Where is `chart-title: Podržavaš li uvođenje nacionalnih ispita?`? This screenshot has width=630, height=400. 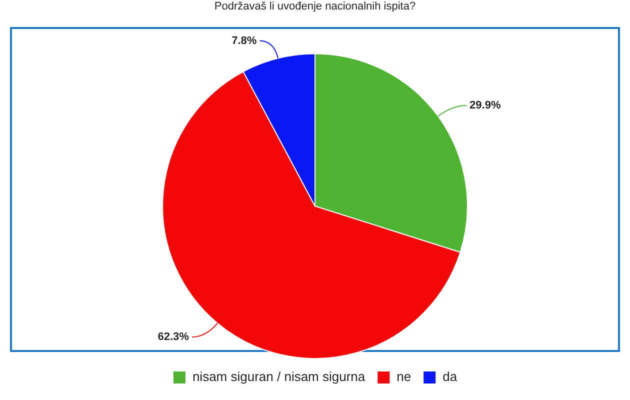 chart-title: Podržavaš li uvođenje nacionalnih ispita? is located at coordinates (315, 6).